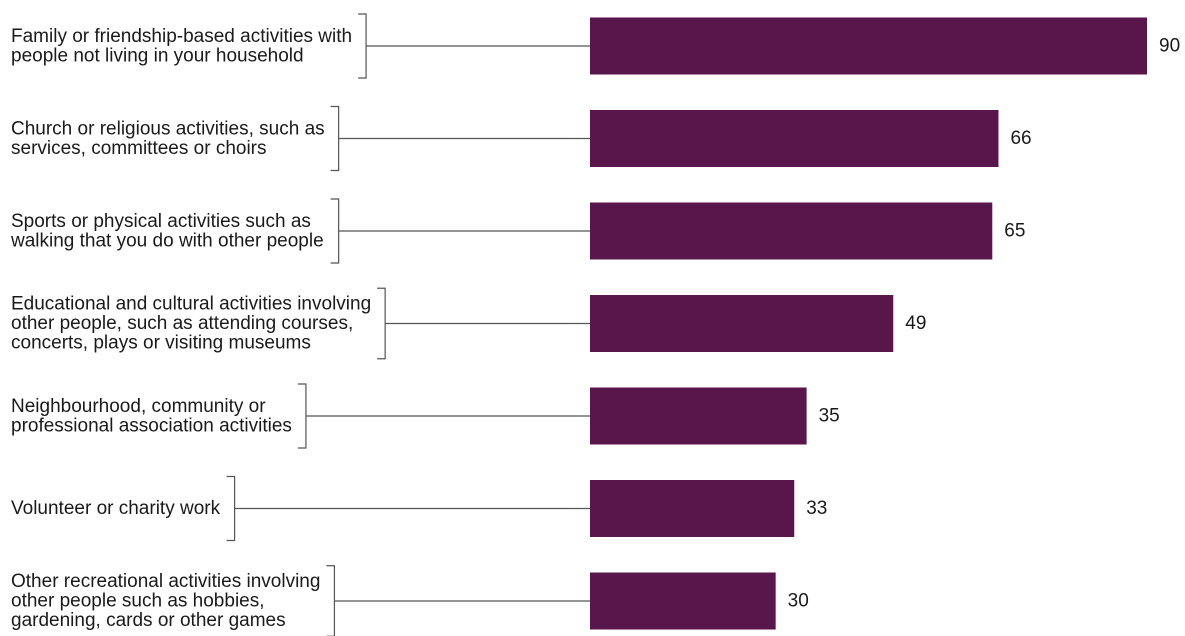 The image size is (1185, 636). What do you see at coordinates (1014, 231) in the screenshot?
I see `value-label: 65` at bounding box center [1014, 231].